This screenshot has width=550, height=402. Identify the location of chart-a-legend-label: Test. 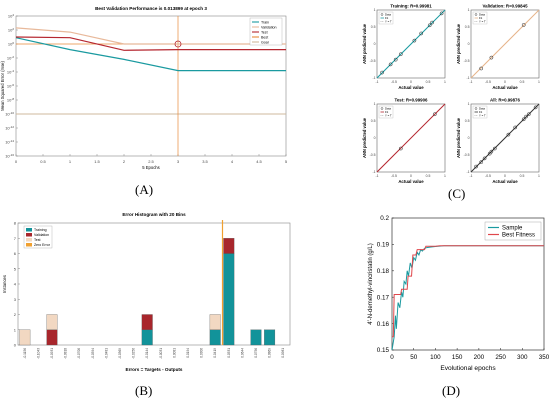
(264, 32).